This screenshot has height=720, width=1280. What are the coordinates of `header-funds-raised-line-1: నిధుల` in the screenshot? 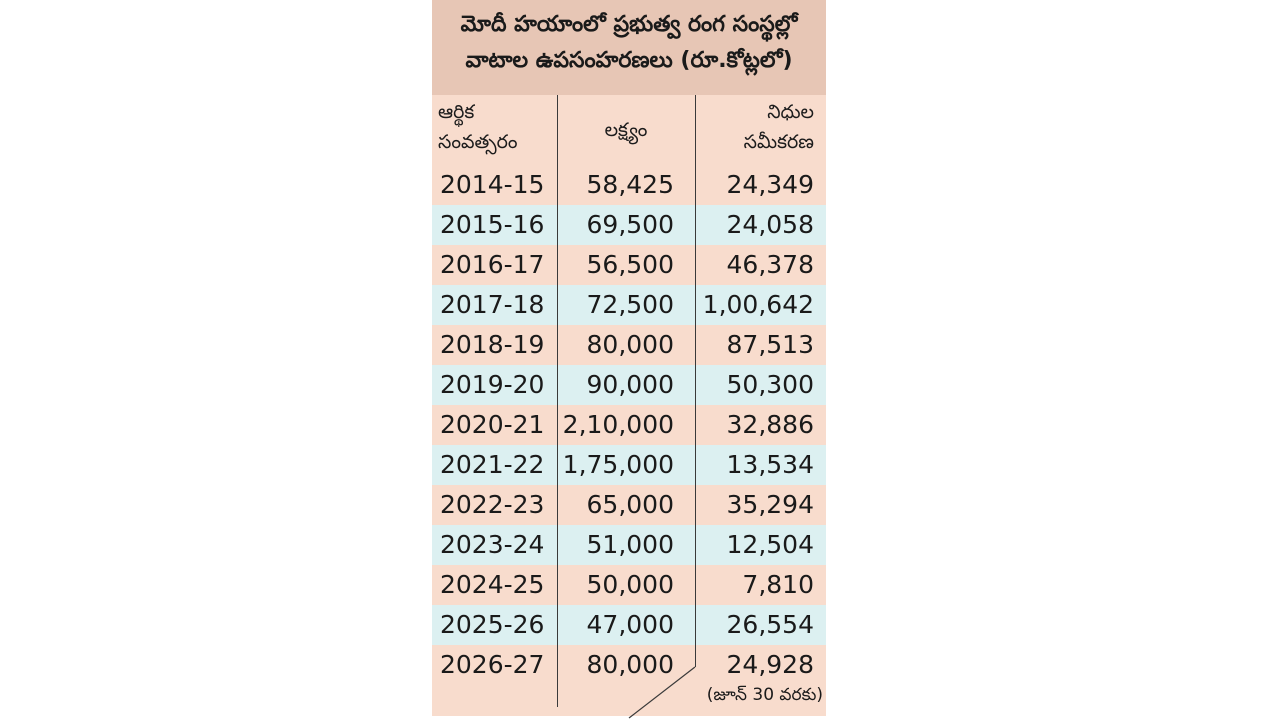 It's located at (790, 112).